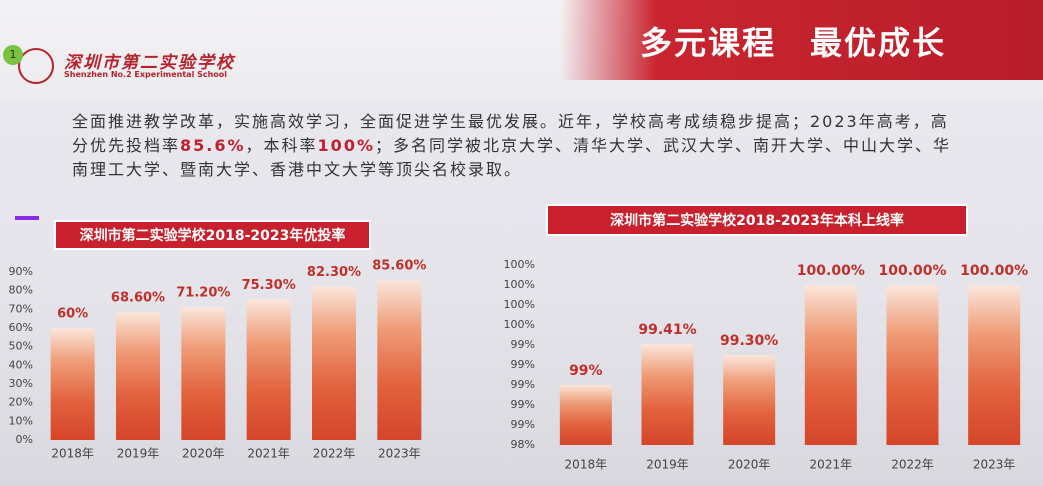 This screenshot has height=486, width=1043. I want to click on badge: 1, so click(13, 55).